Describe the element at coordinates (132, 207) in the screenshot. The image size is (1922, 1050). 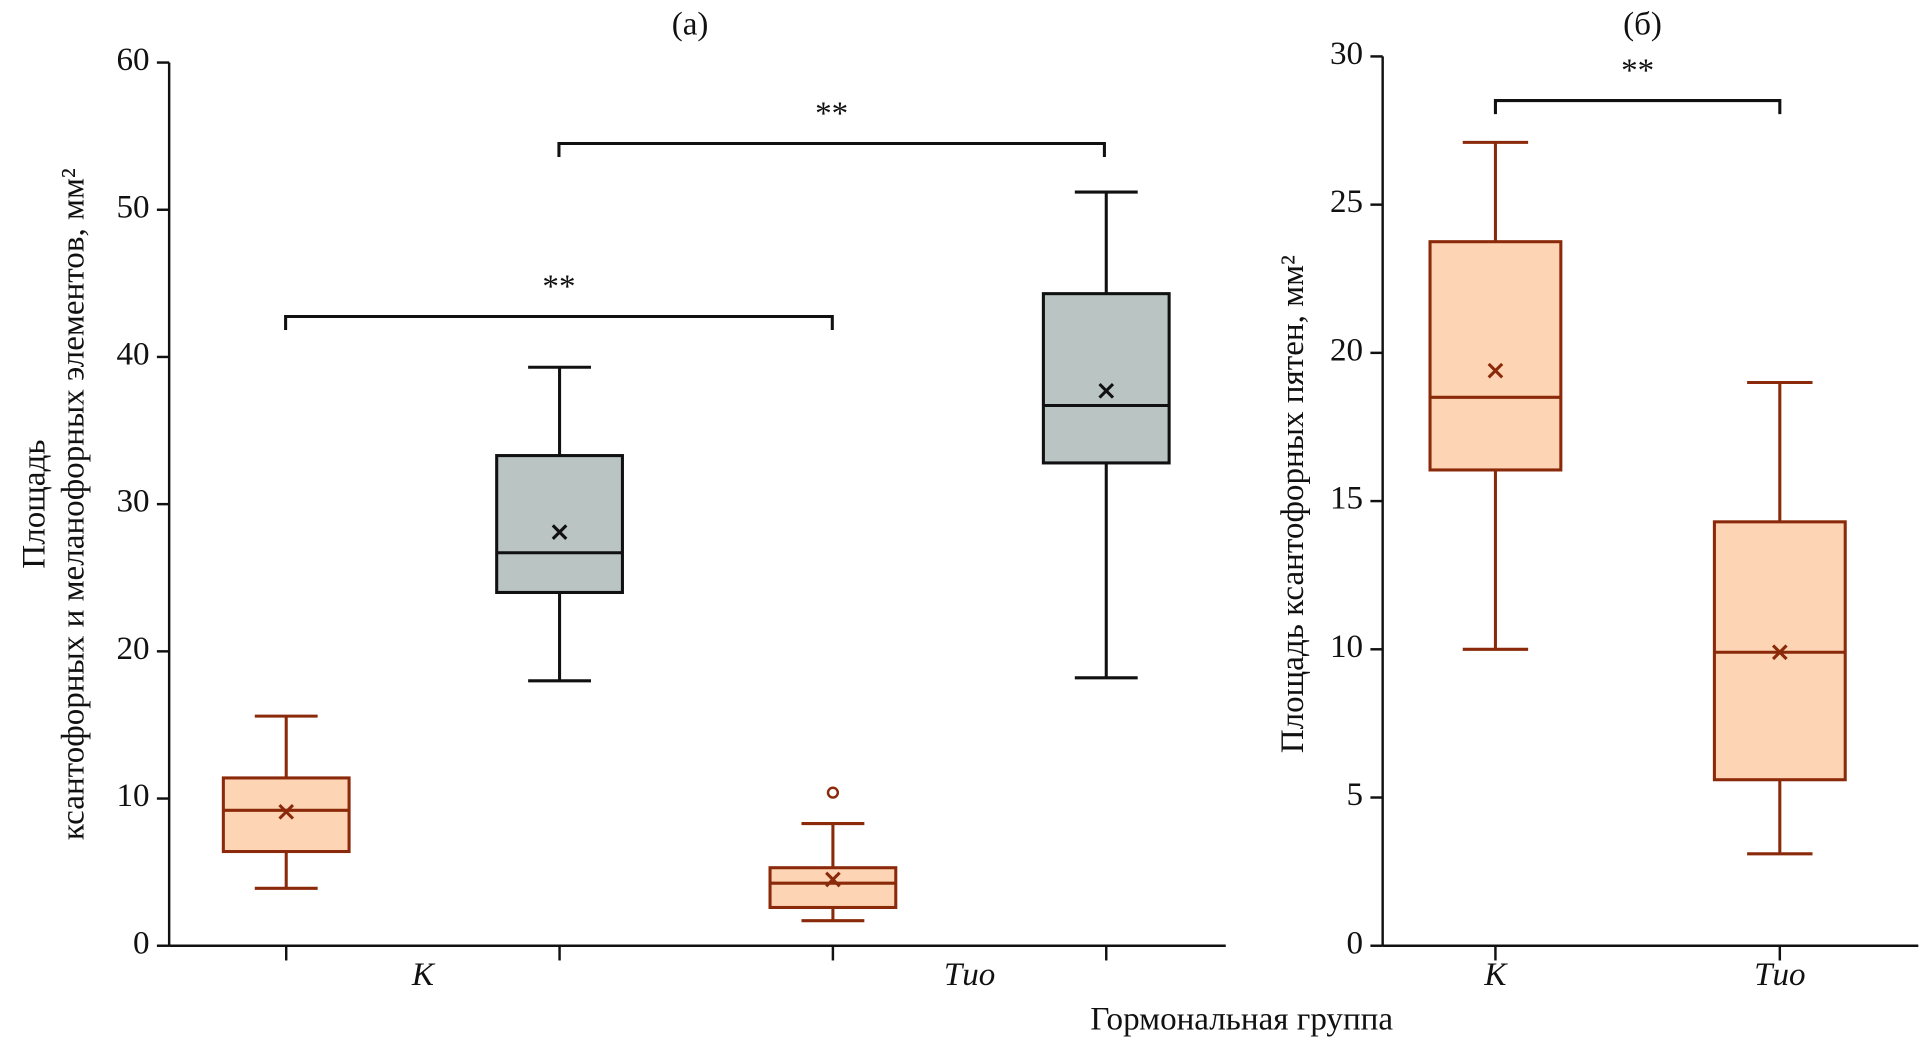
I see `y-tick-label: 50` at that location.